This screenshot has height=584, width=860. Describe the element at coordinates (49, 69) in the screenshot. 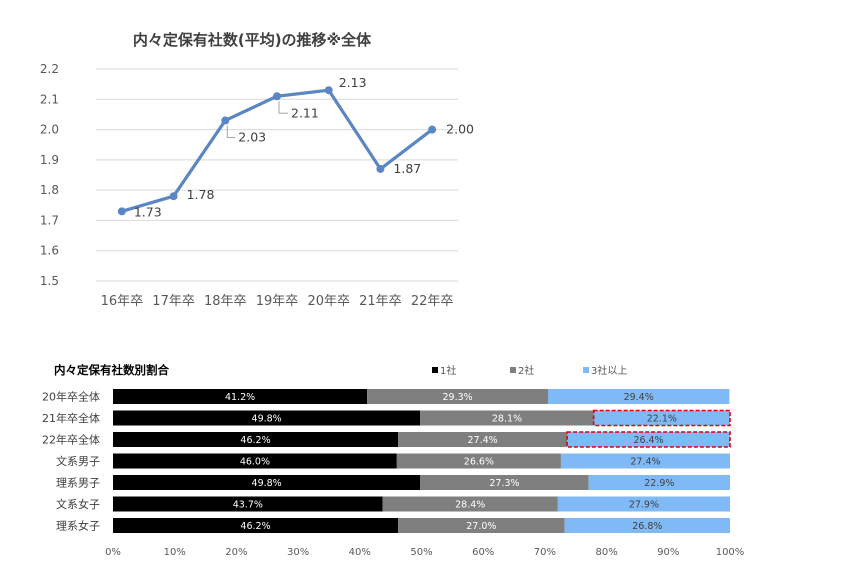

I see `y-tick-label: 2.2` at that location.